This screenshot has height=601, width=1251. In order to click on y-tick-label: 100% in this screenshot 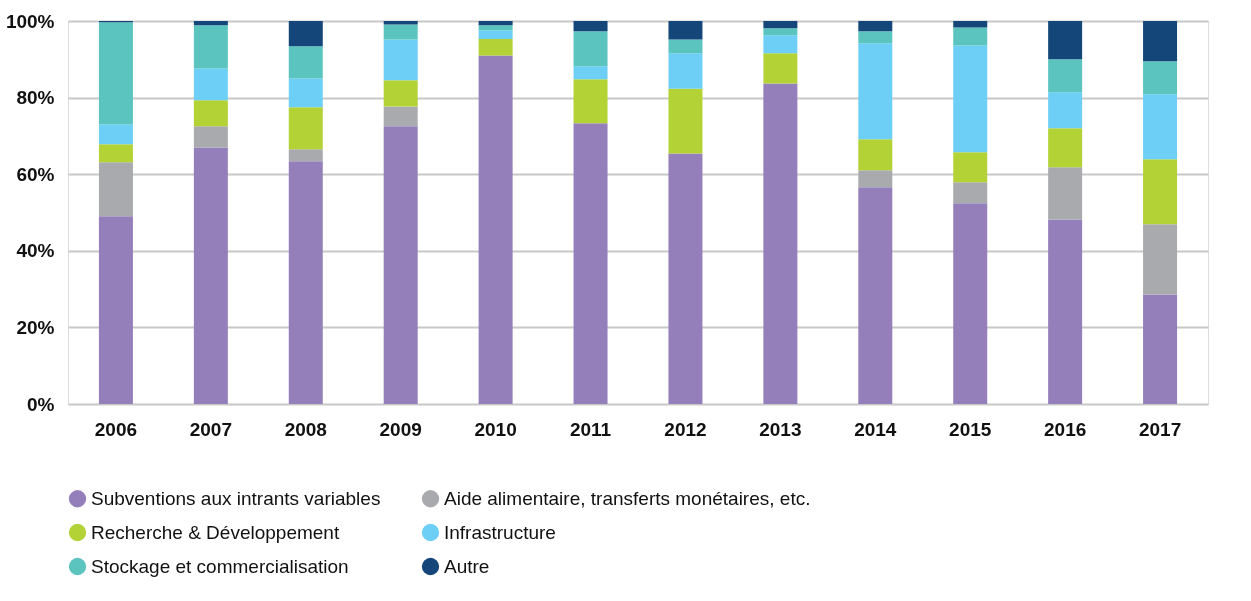, I will do `click(30, 21)`.